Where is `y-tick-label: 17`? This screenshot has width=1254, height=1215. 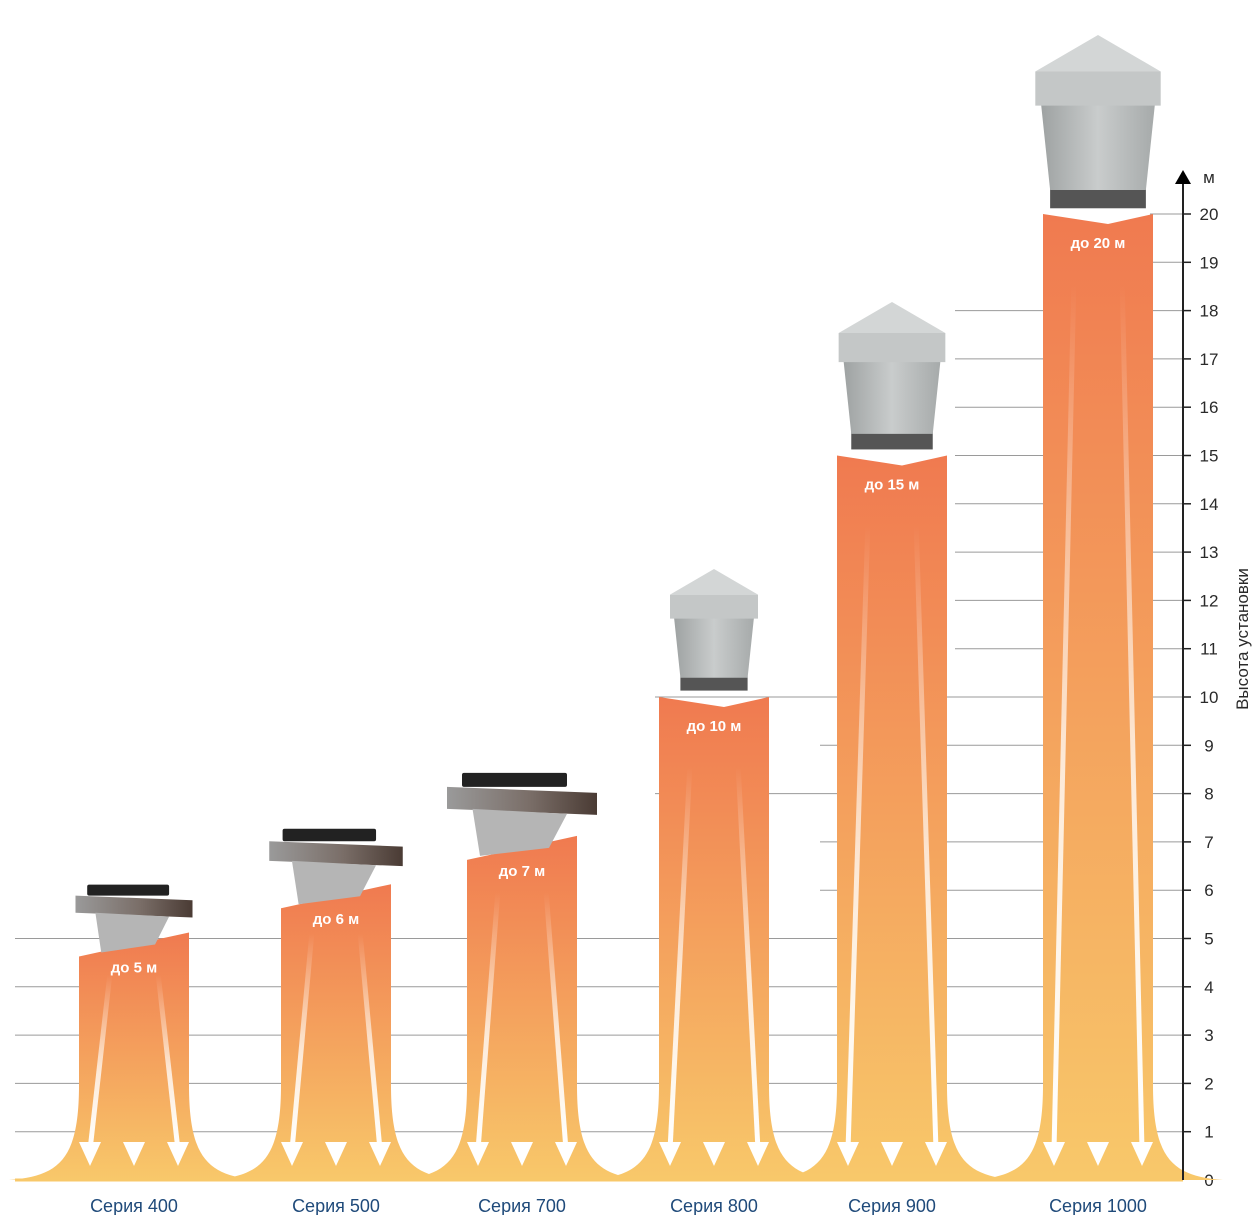 y-tick-label: 17 is located at coordinates (1209, 359).